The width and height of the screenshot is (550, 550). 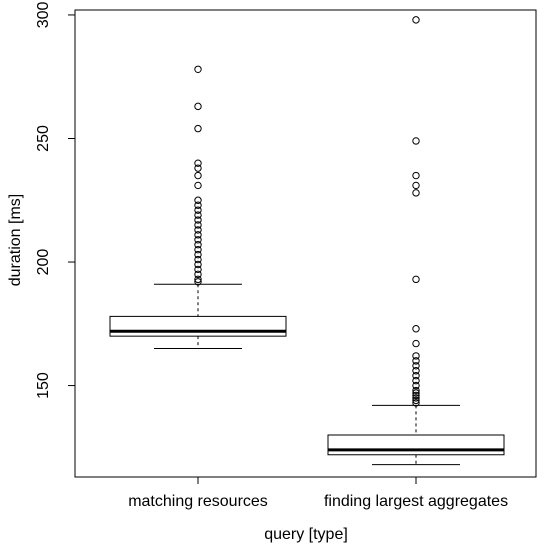 What do you see at coordinates (43, 262) in the screenshot?
I see `y-tick-label: 200` at bounding box center [43, 262].